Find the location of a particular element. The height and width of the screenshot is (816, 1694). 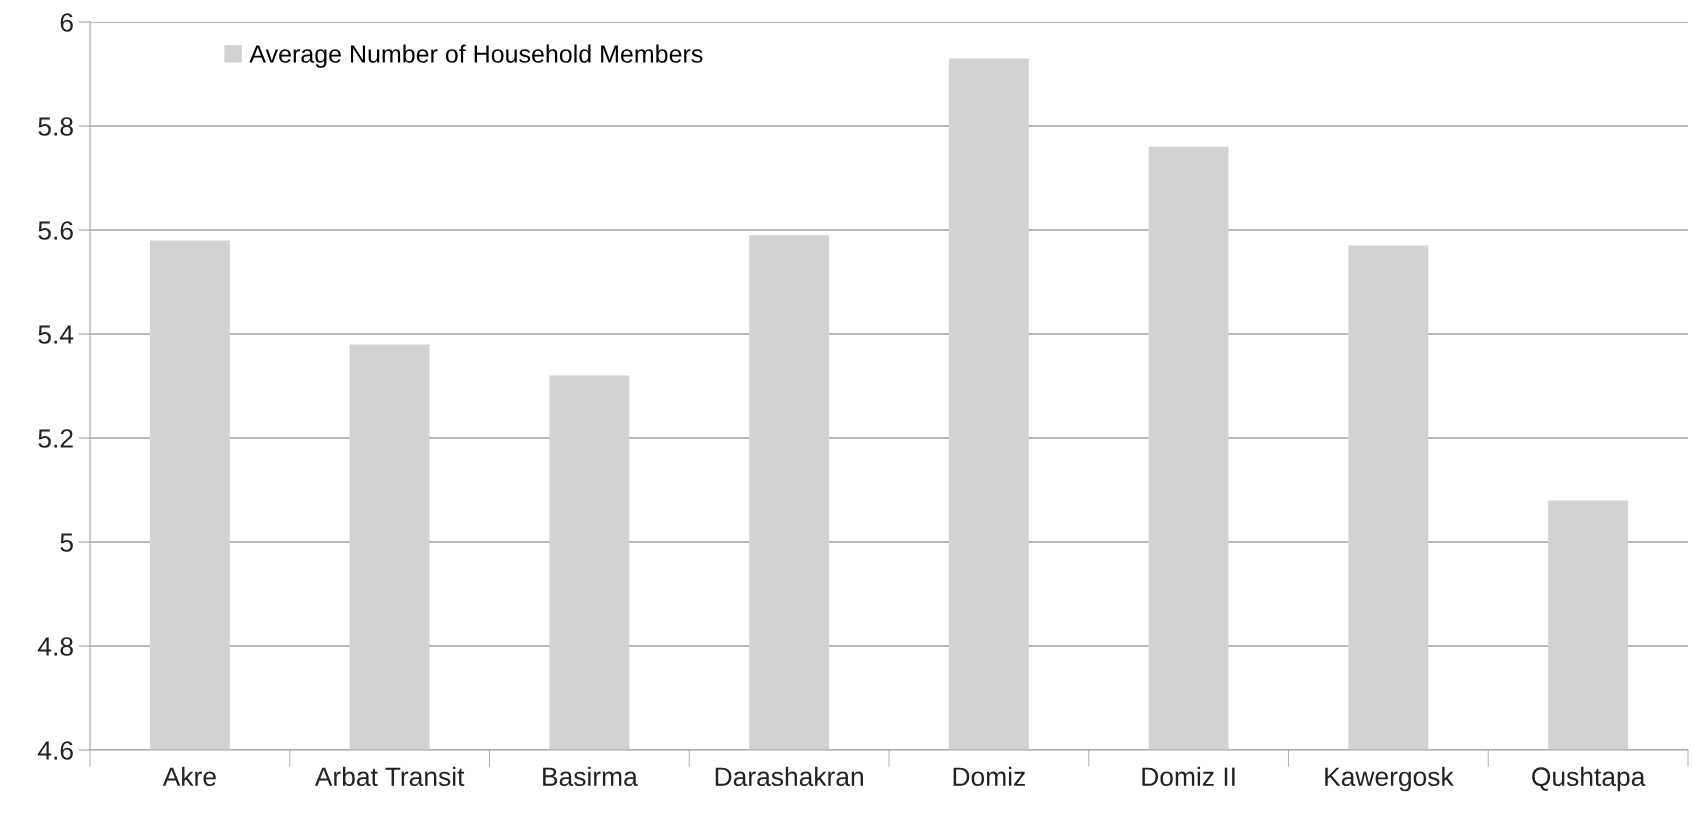

y-tick-label: 5.2 is located at coordinates (55, 438).